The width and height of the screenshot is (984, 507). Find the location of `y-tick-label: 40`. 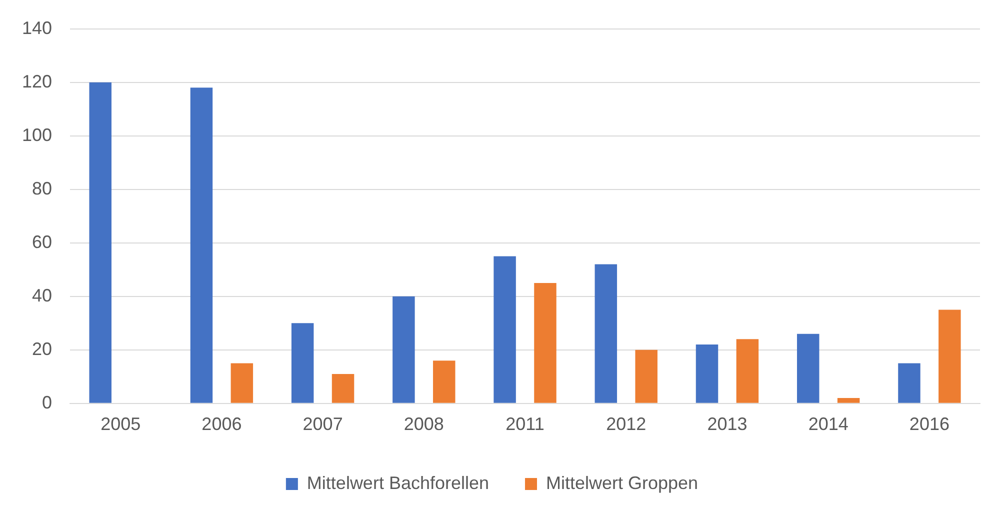

y-tick-label: 40 is located at coordinates (42, 295).